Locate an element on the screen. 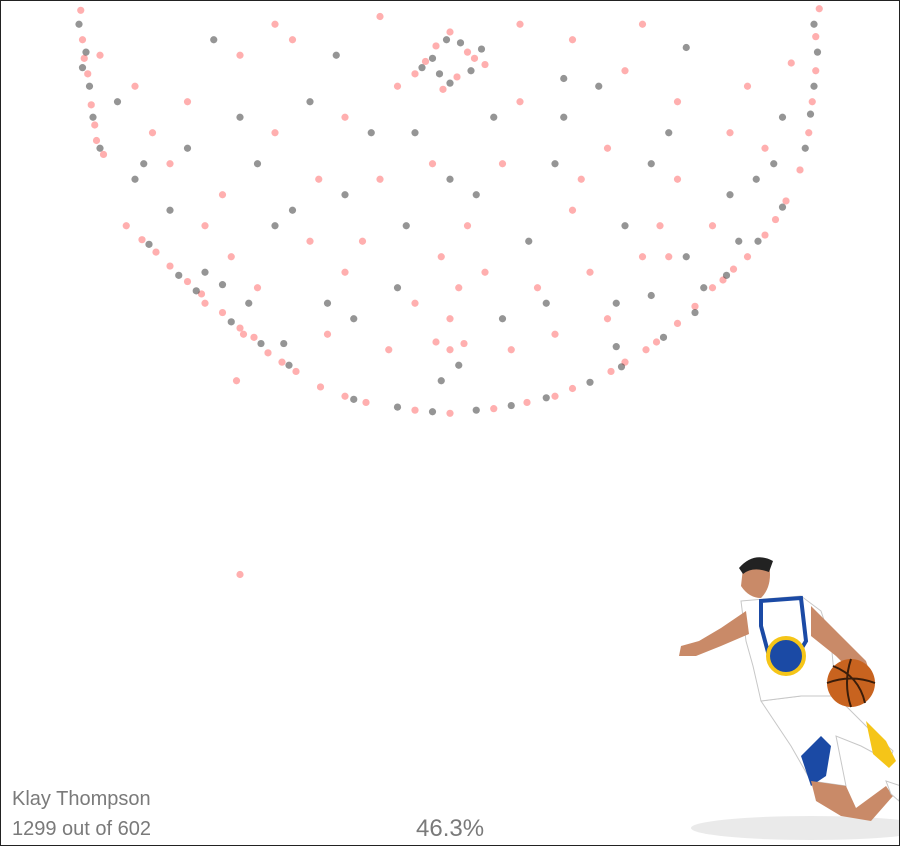 The image size is (900, 846). shot-count-text: 1299 out of 602 is located at coordinates (82, 829).